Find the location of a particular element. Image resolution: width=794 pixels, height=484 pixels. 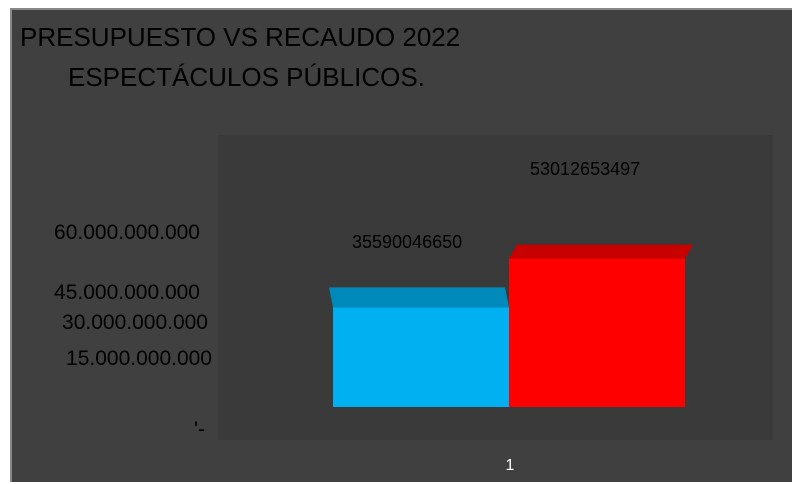

y-tick-label: 15.000.000.000 is located at coordinates (139, 358).